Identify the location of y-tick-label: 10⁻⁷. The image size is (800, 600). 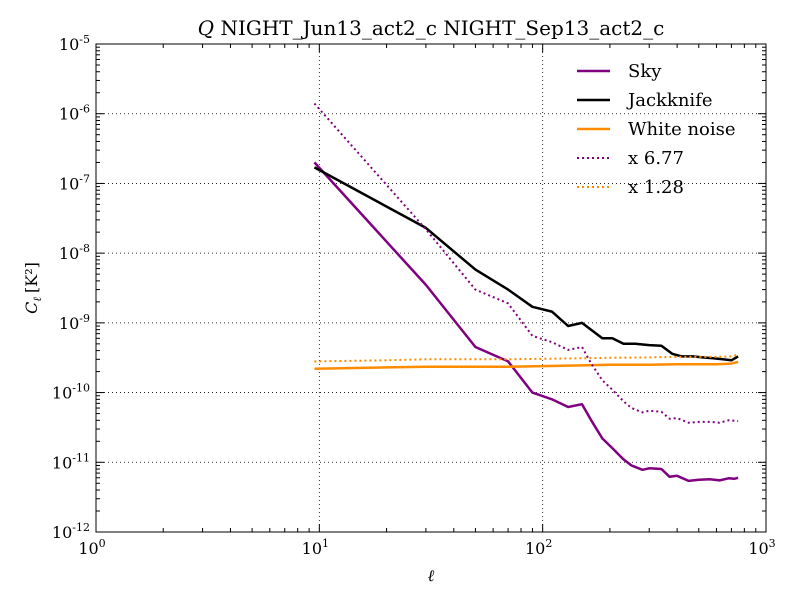
(74, 182).